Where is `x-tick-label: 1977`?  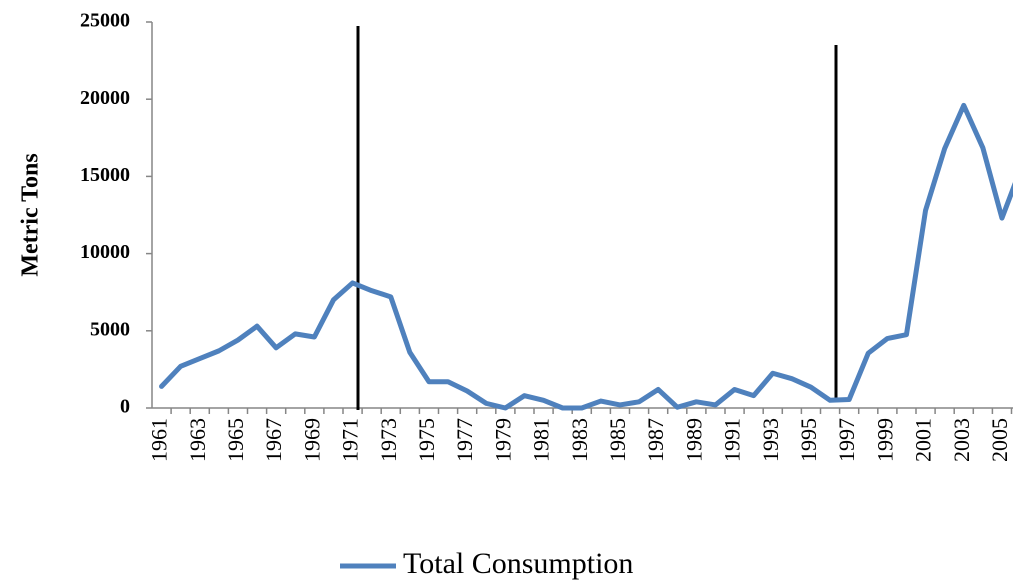 x-tick-label: 1977 is located at coordinates (464, 440).